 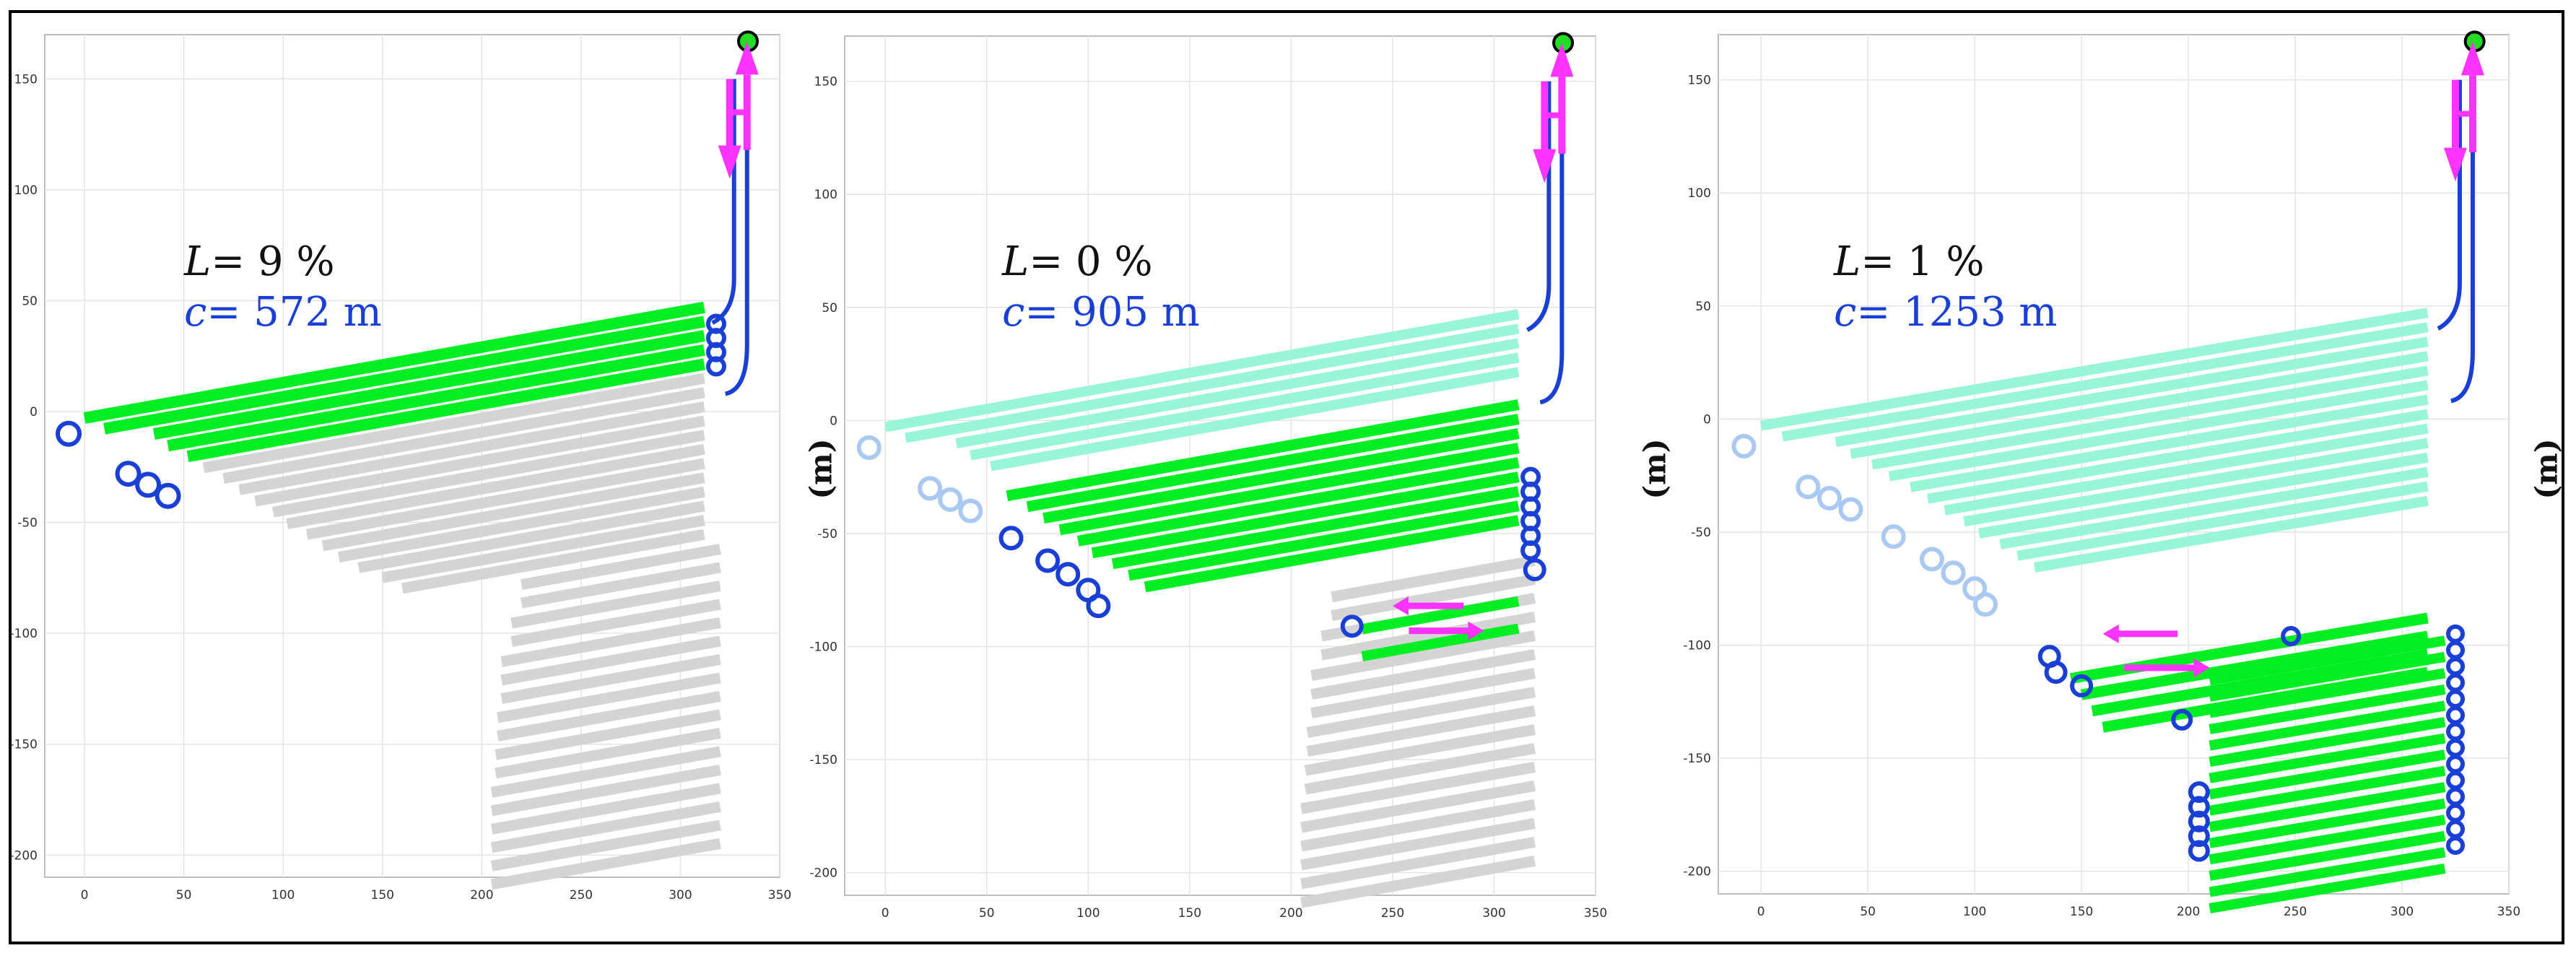 What do you see at coordinates (1112, 312) in the screenshot?
I see `panel-2-length-value: = 905 m` at bounding box center [1112, 312].